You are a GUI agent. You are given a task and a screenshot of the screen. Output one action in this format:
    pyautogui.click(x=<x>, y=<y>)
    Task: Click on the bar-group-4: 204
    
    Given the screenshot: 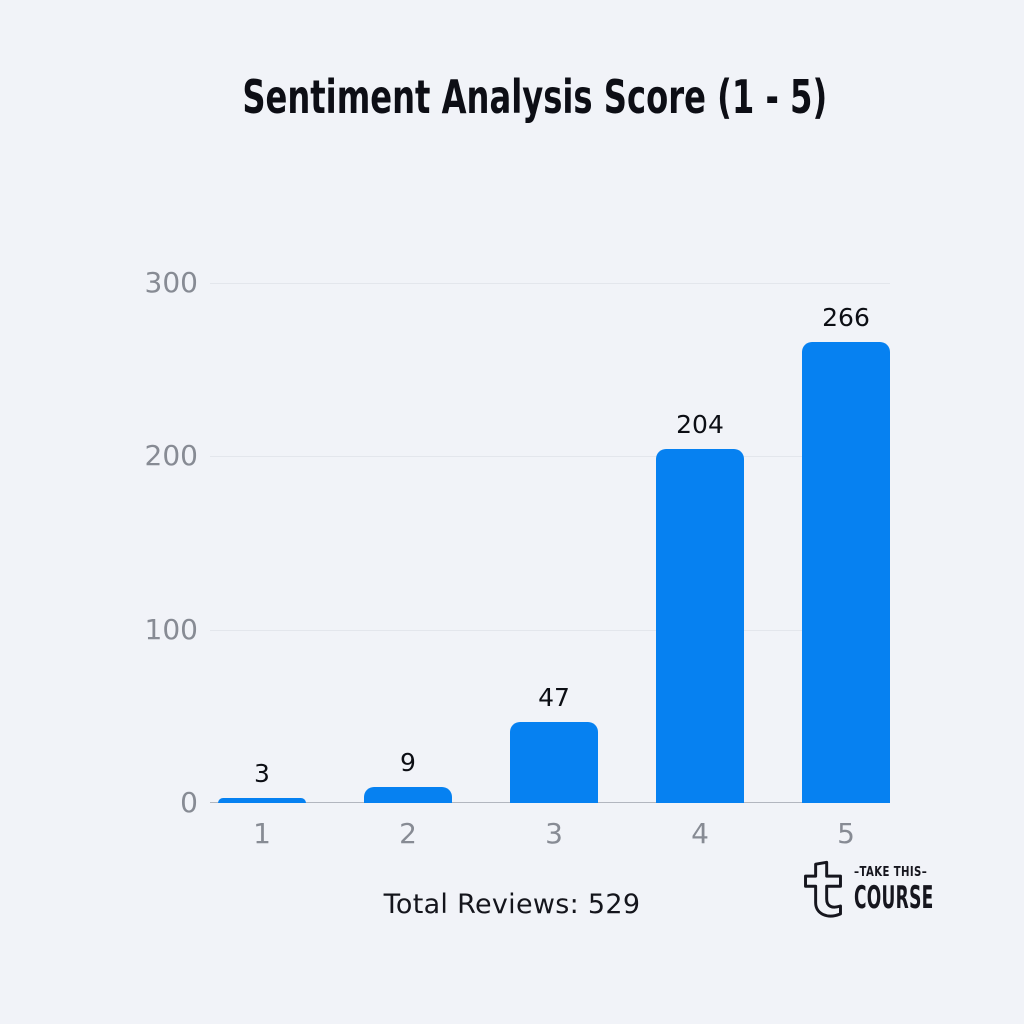 What is the action you would take?
    pyautogui.click(x=700, y=543)
    